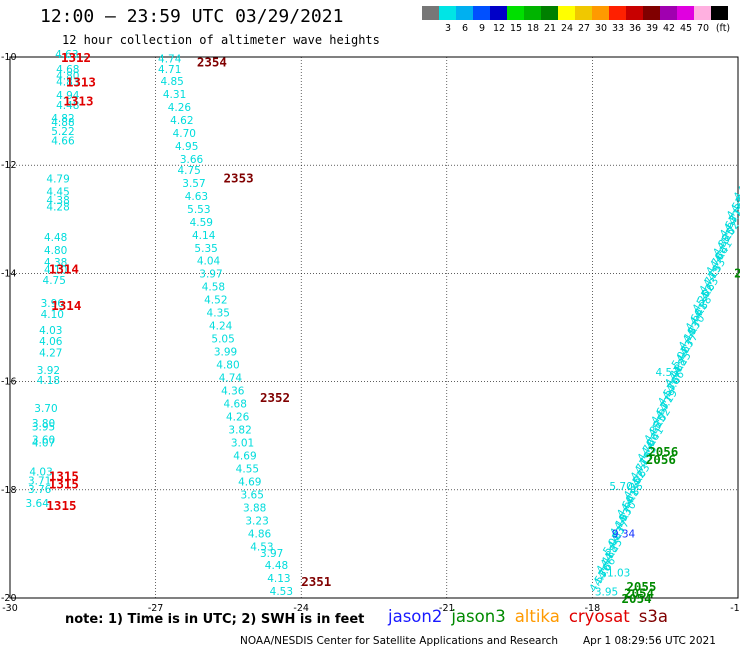 This screenshot has height=650, width=740. I want to click on wave-height-value: 3.95, so click(43, 427).